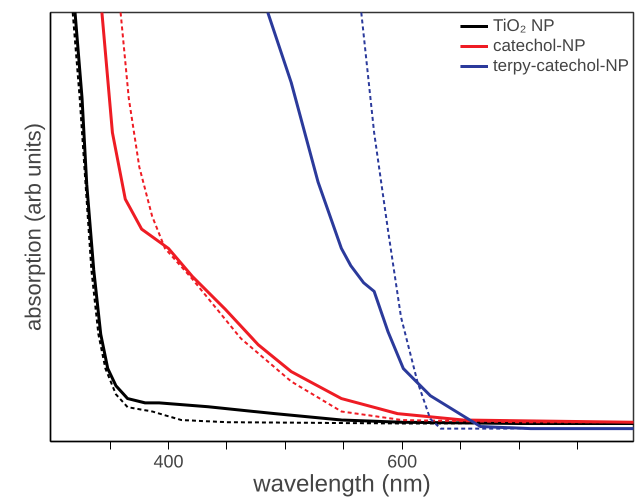  I want to click on legend-label: terpy-catechol-NP, so click(560, 66).